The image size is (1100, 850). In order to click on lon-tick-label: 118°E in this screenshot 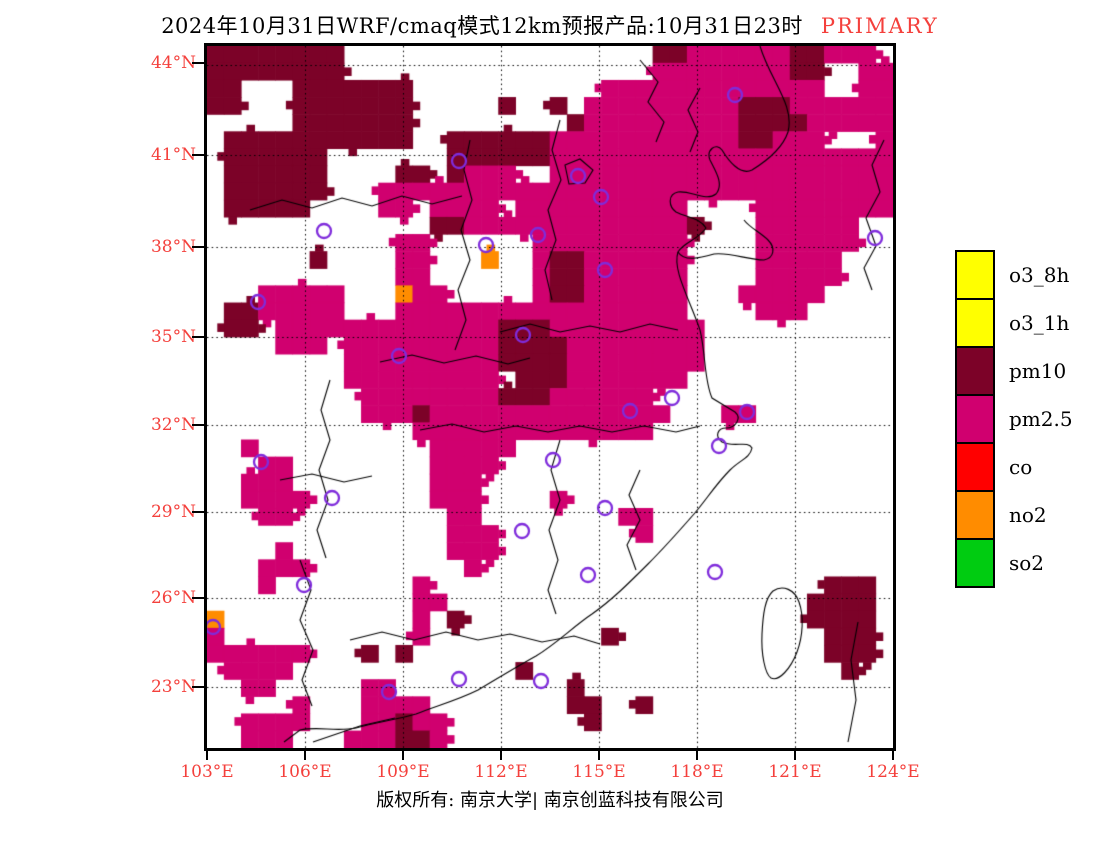, I will do `click(697, 772)`.